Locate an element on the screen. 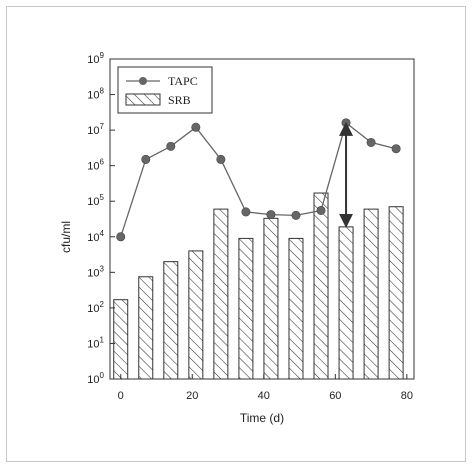  x-tick-label: 60 is located at coordinates (335, 396).